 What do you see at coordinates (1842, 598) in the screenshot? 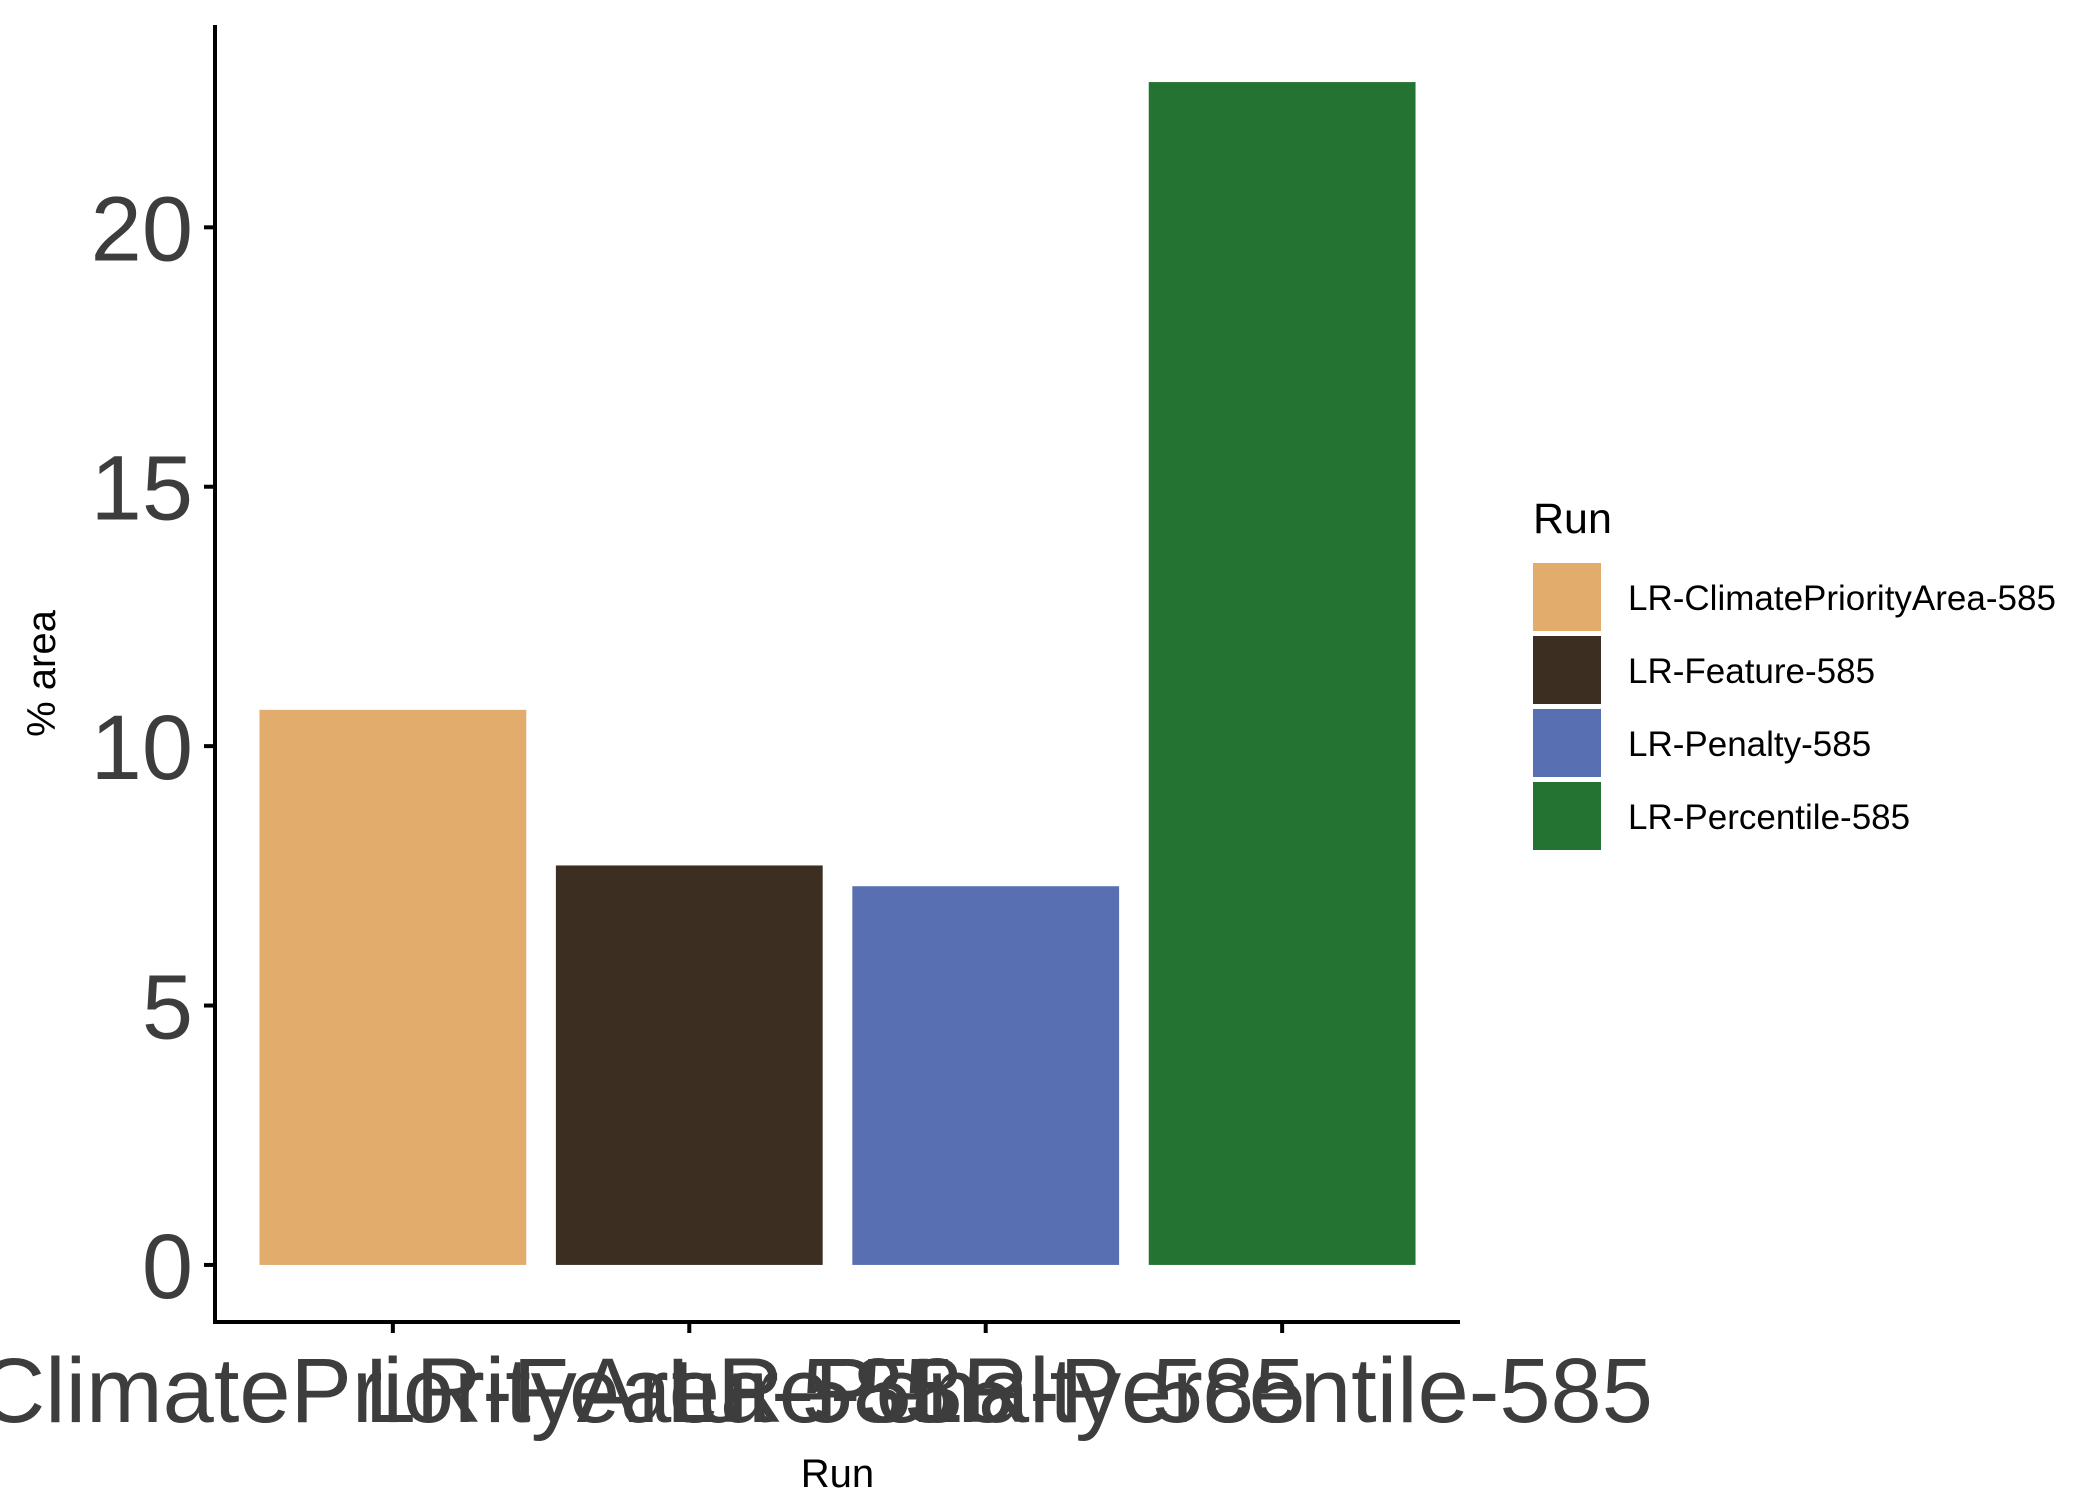
I see `legend-label-1: LR-ClimatePriorityArea-585` at bounding box center [1842, 598].